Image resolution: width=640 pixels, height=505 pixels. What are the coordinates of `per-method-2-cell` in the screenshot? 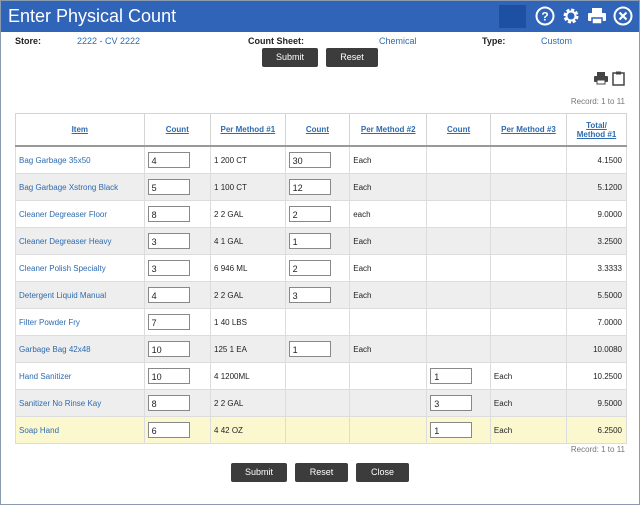 It's located at (388, 322).